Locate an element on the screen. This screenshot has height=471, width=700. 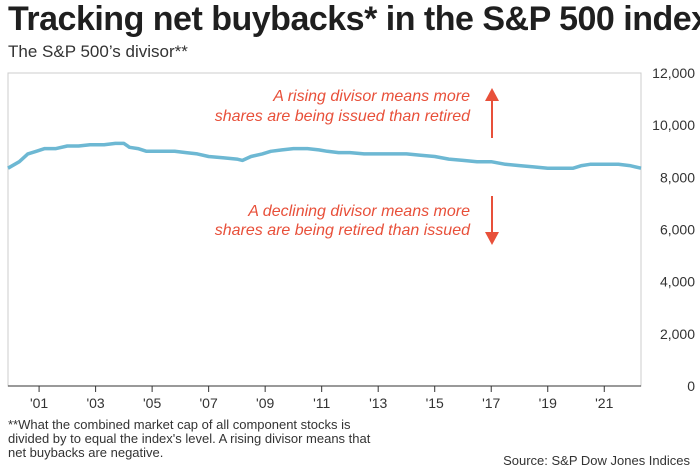
x-tick-label: '15 is located at coordinates (435, 403).